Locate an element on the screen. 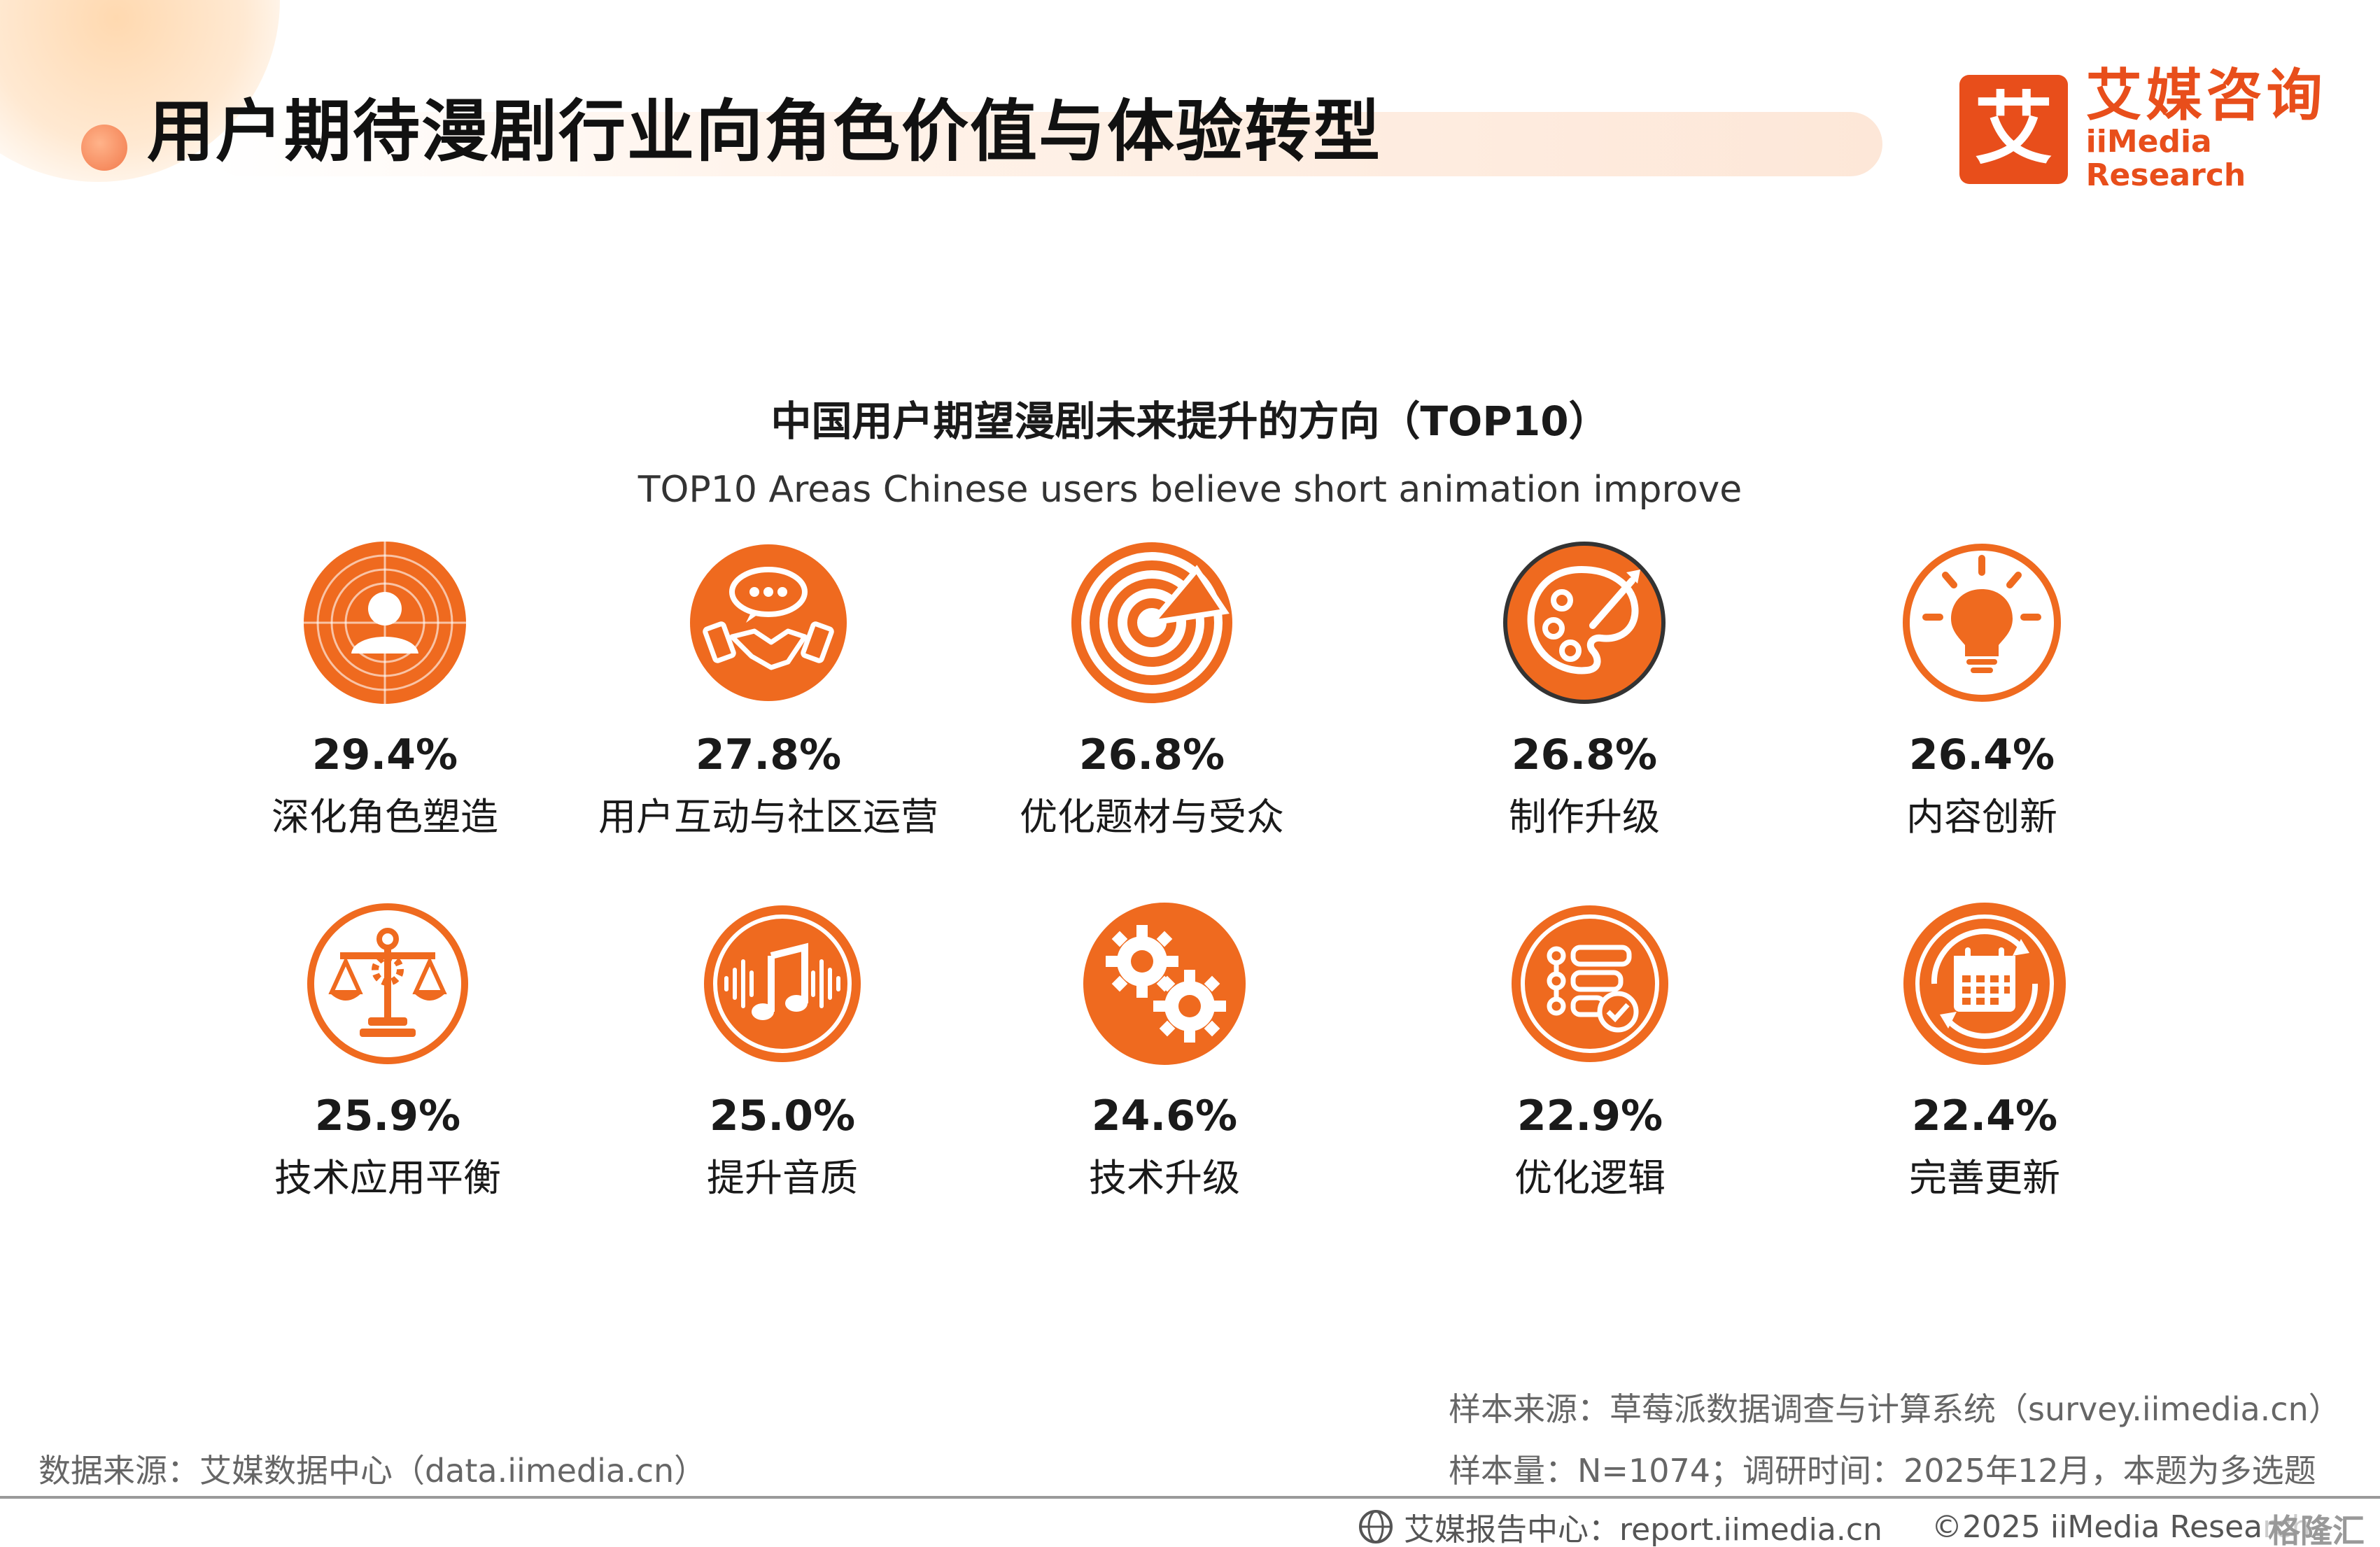  grid-item: 25.9% 技术应用平衡 is located at coordinates (388, 1049).